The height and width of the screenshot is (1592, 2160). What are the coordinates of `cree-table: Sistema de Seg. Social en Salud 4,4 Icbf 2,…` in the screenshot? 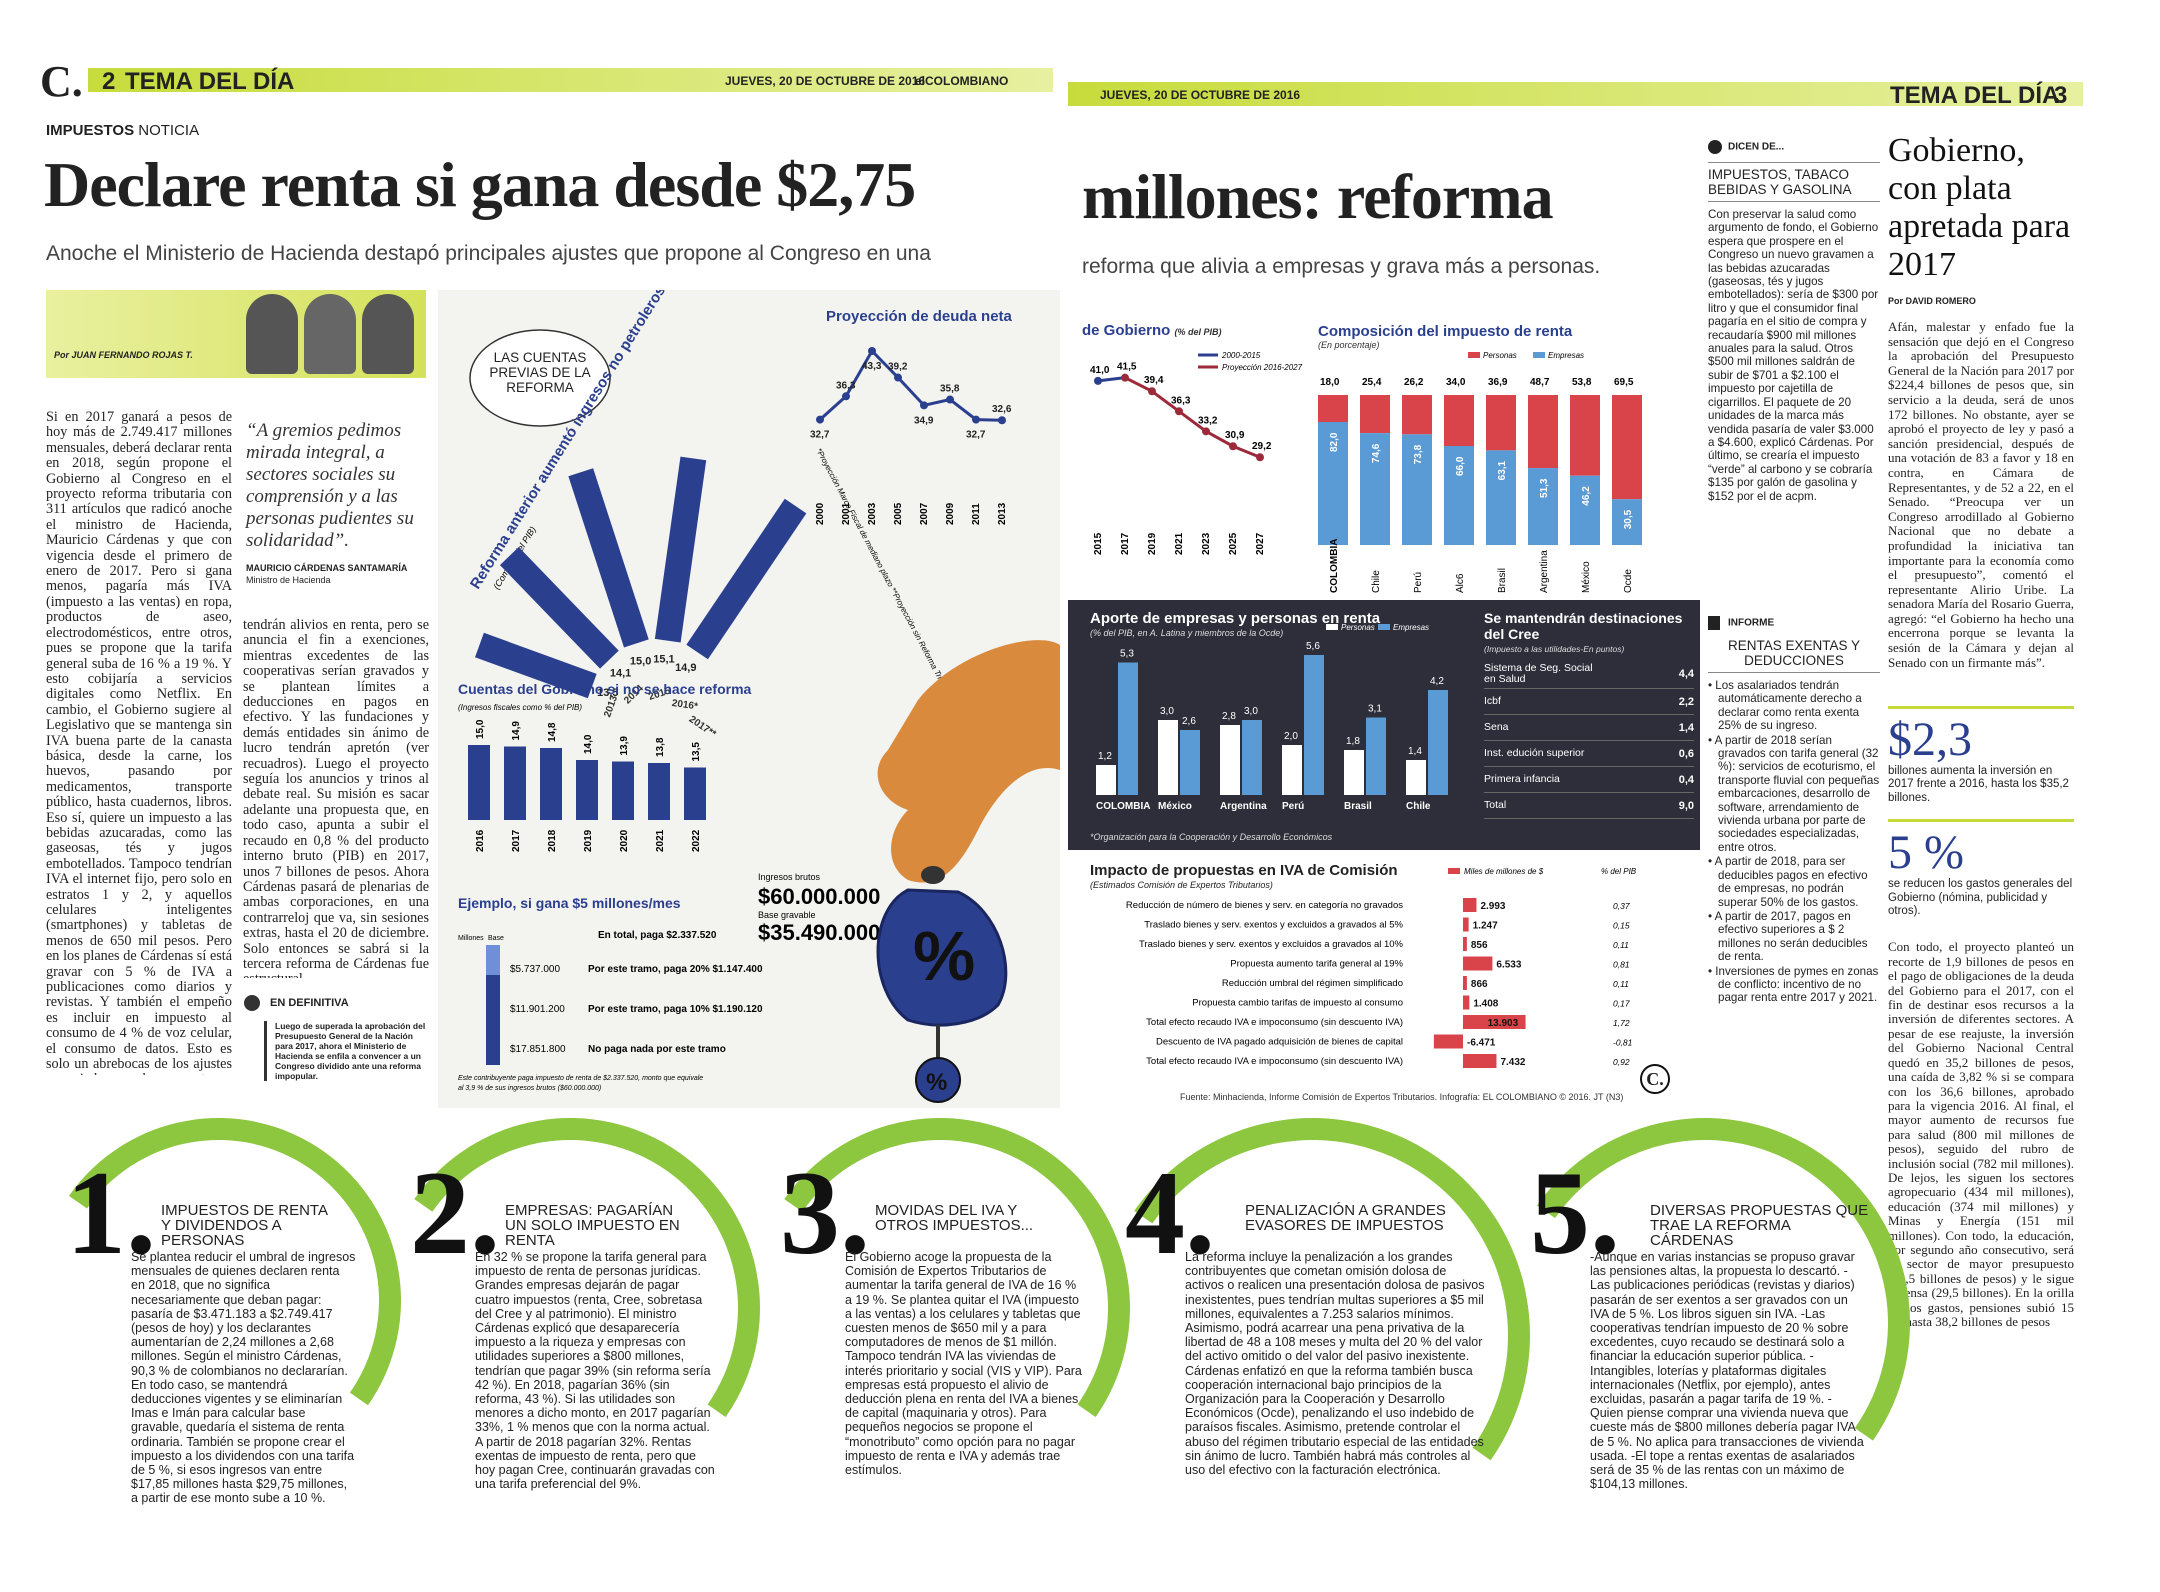 It's located at (1589, 739).